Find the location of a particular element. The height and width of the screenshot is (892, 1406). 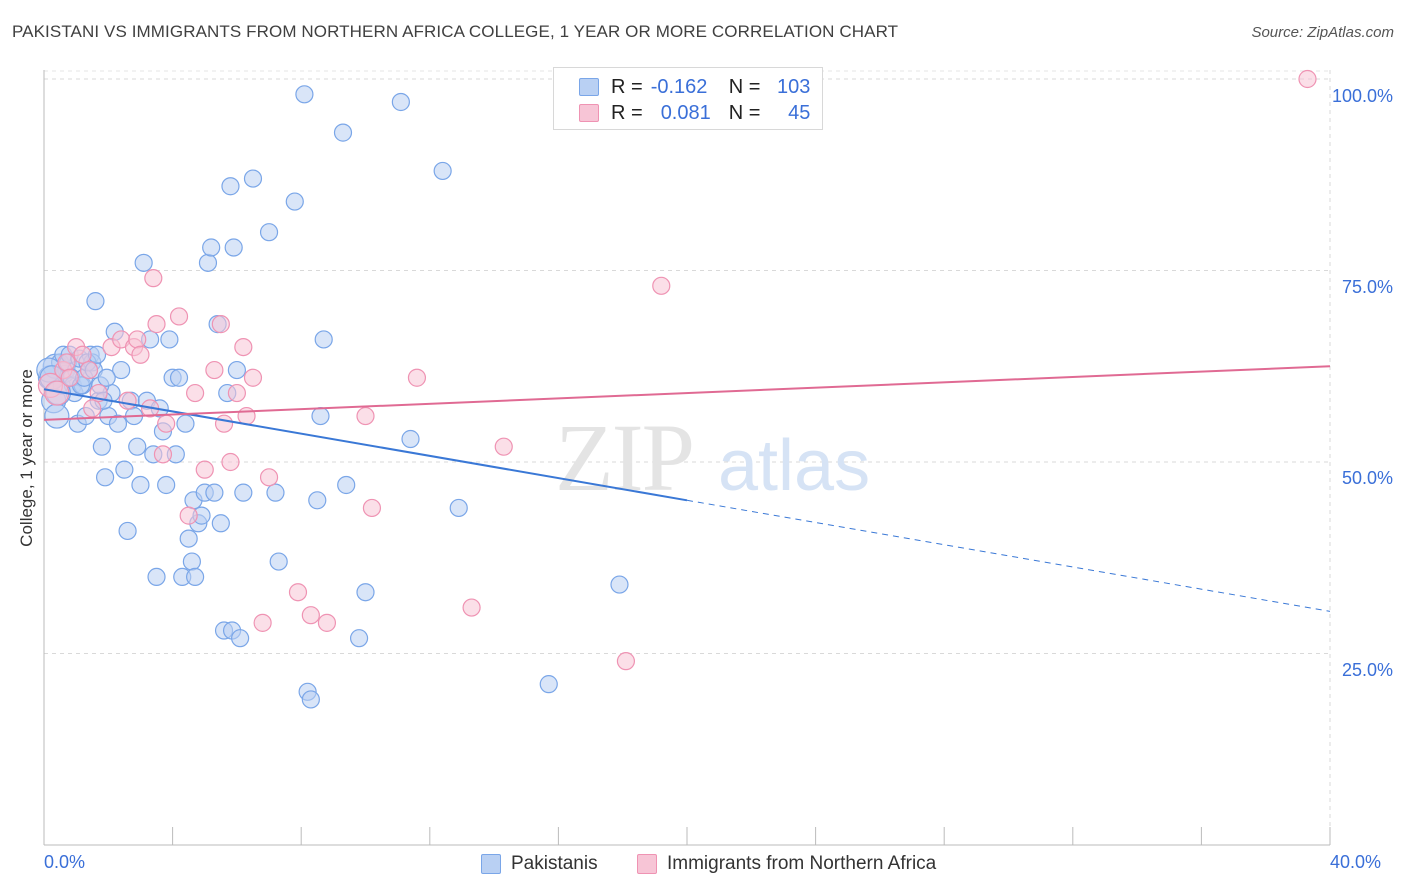

legend-row-pakistanis: R = -0.162 N = 103 is located at coordinates (694, 87).